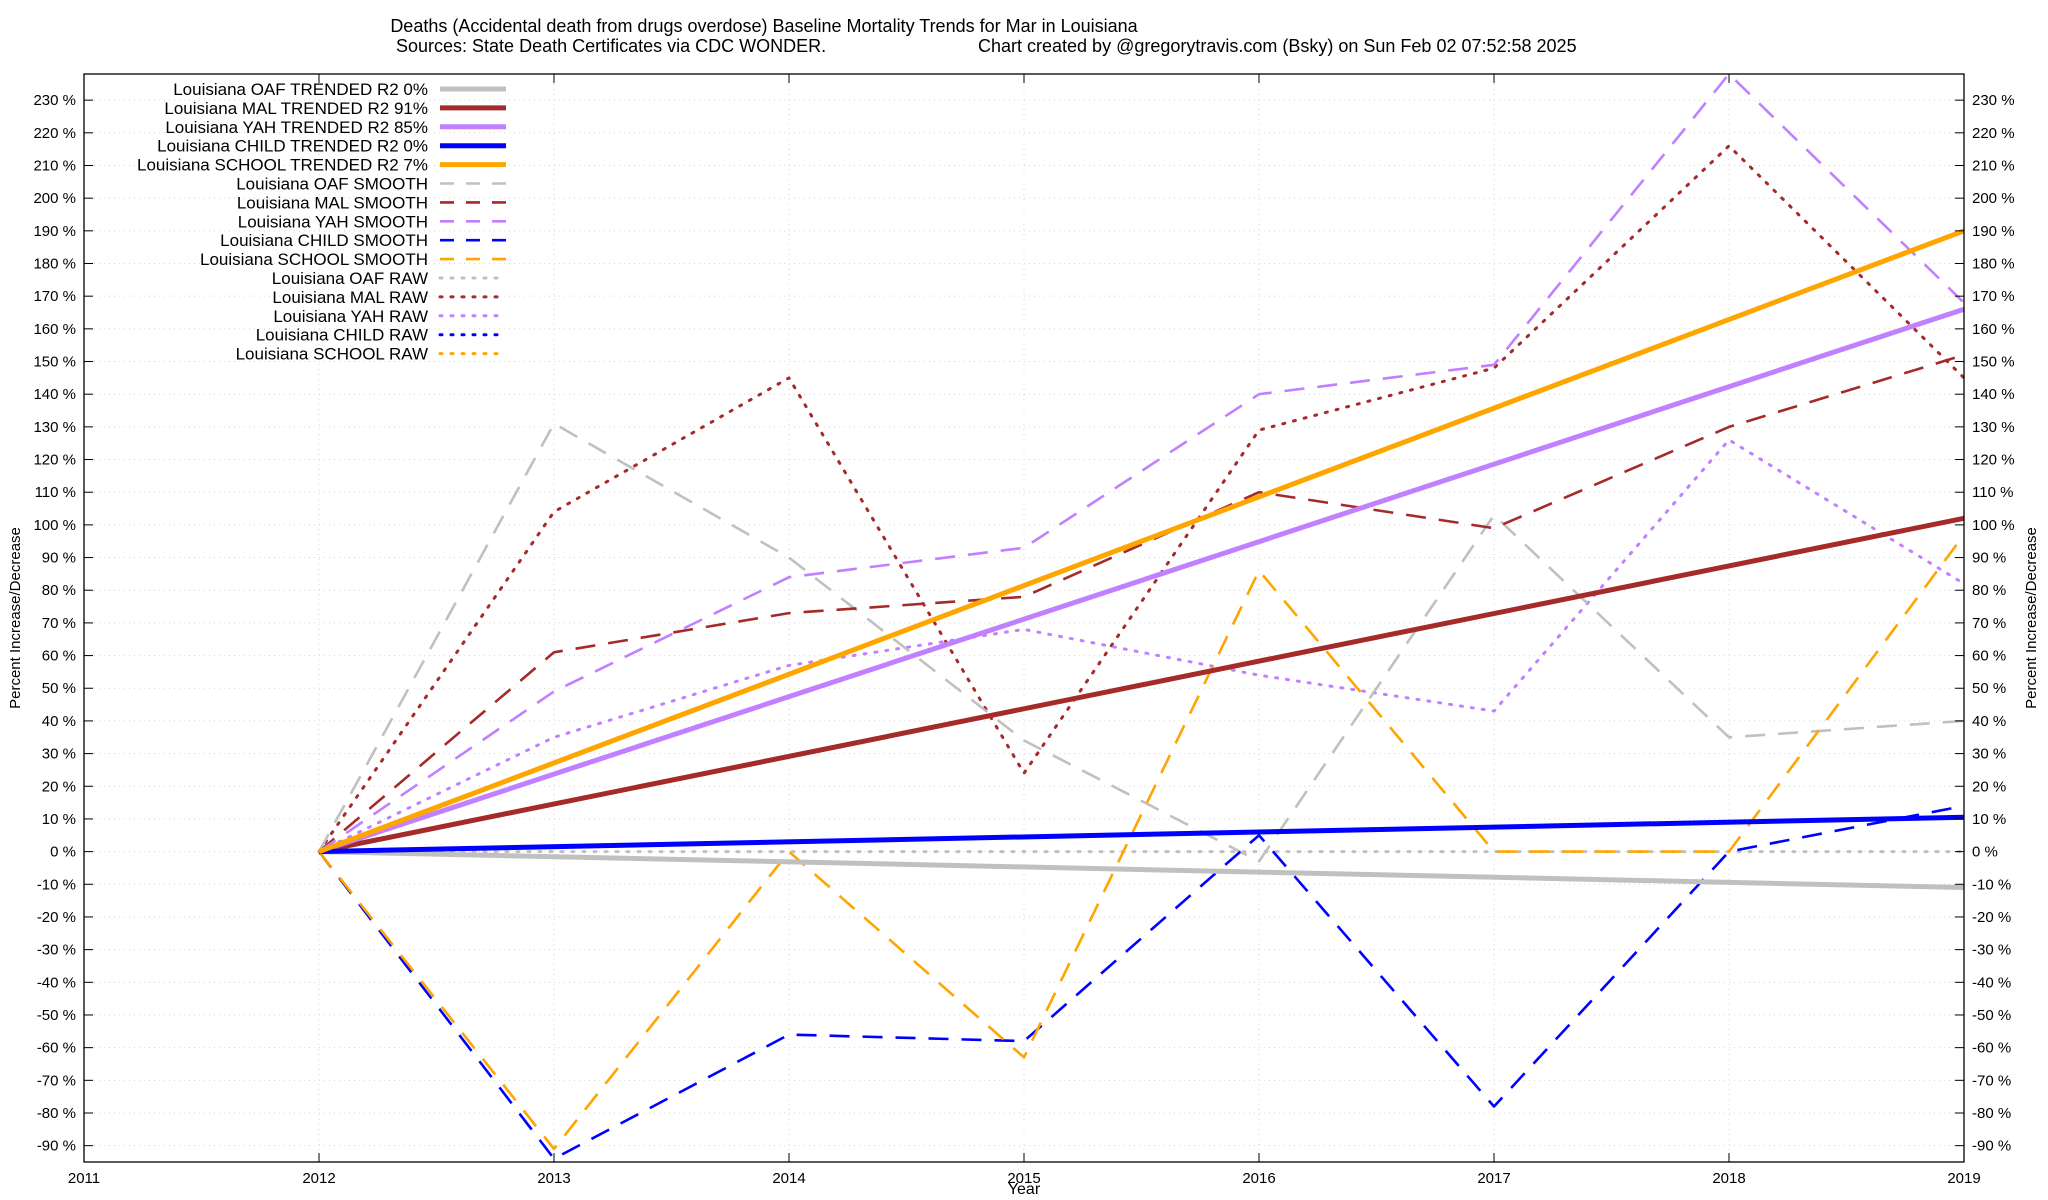 This screenshot has height=1200, width=2048. I want to click on y-tick-label-right: 230 %, so click(1993, 100).